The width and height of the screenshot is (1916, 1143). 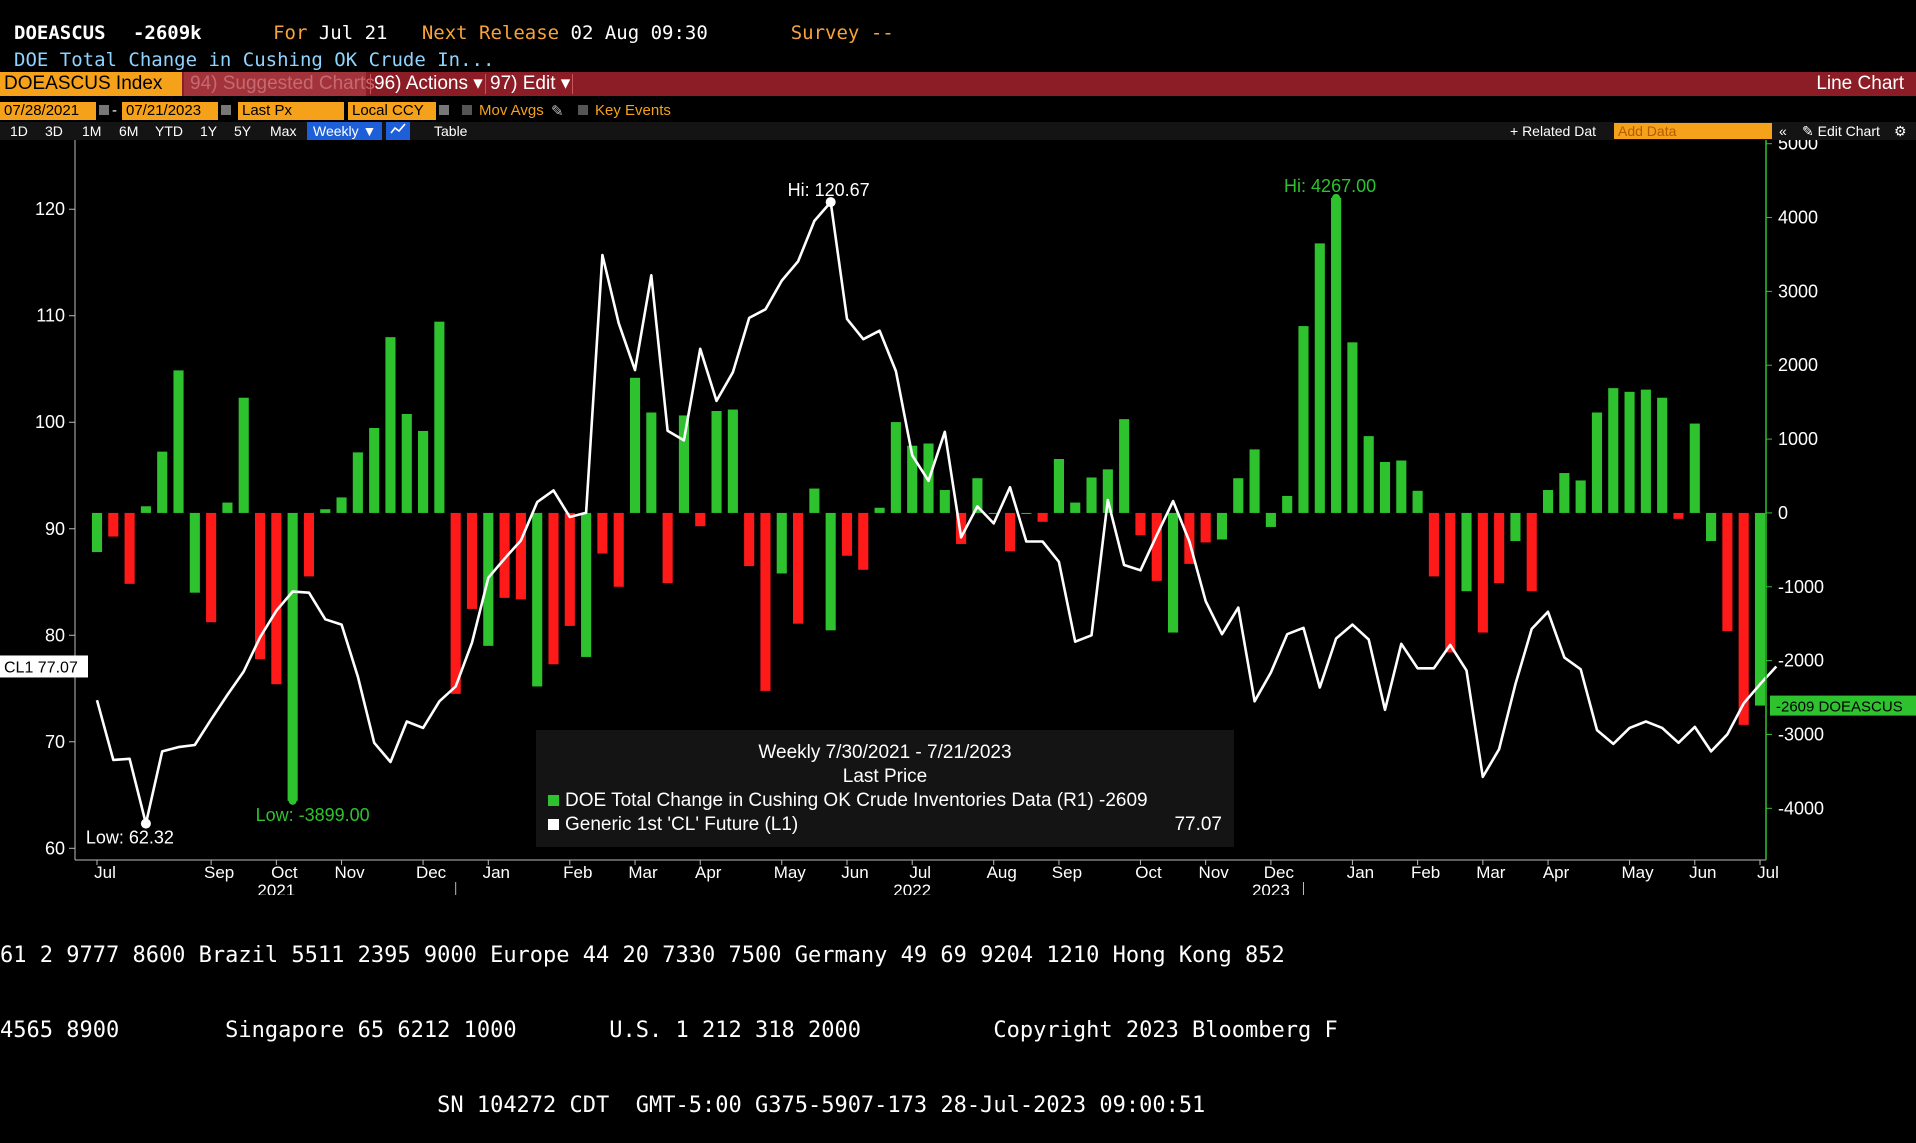 I want to click on price-field-select: Last Px, so click(x=291, y=111).